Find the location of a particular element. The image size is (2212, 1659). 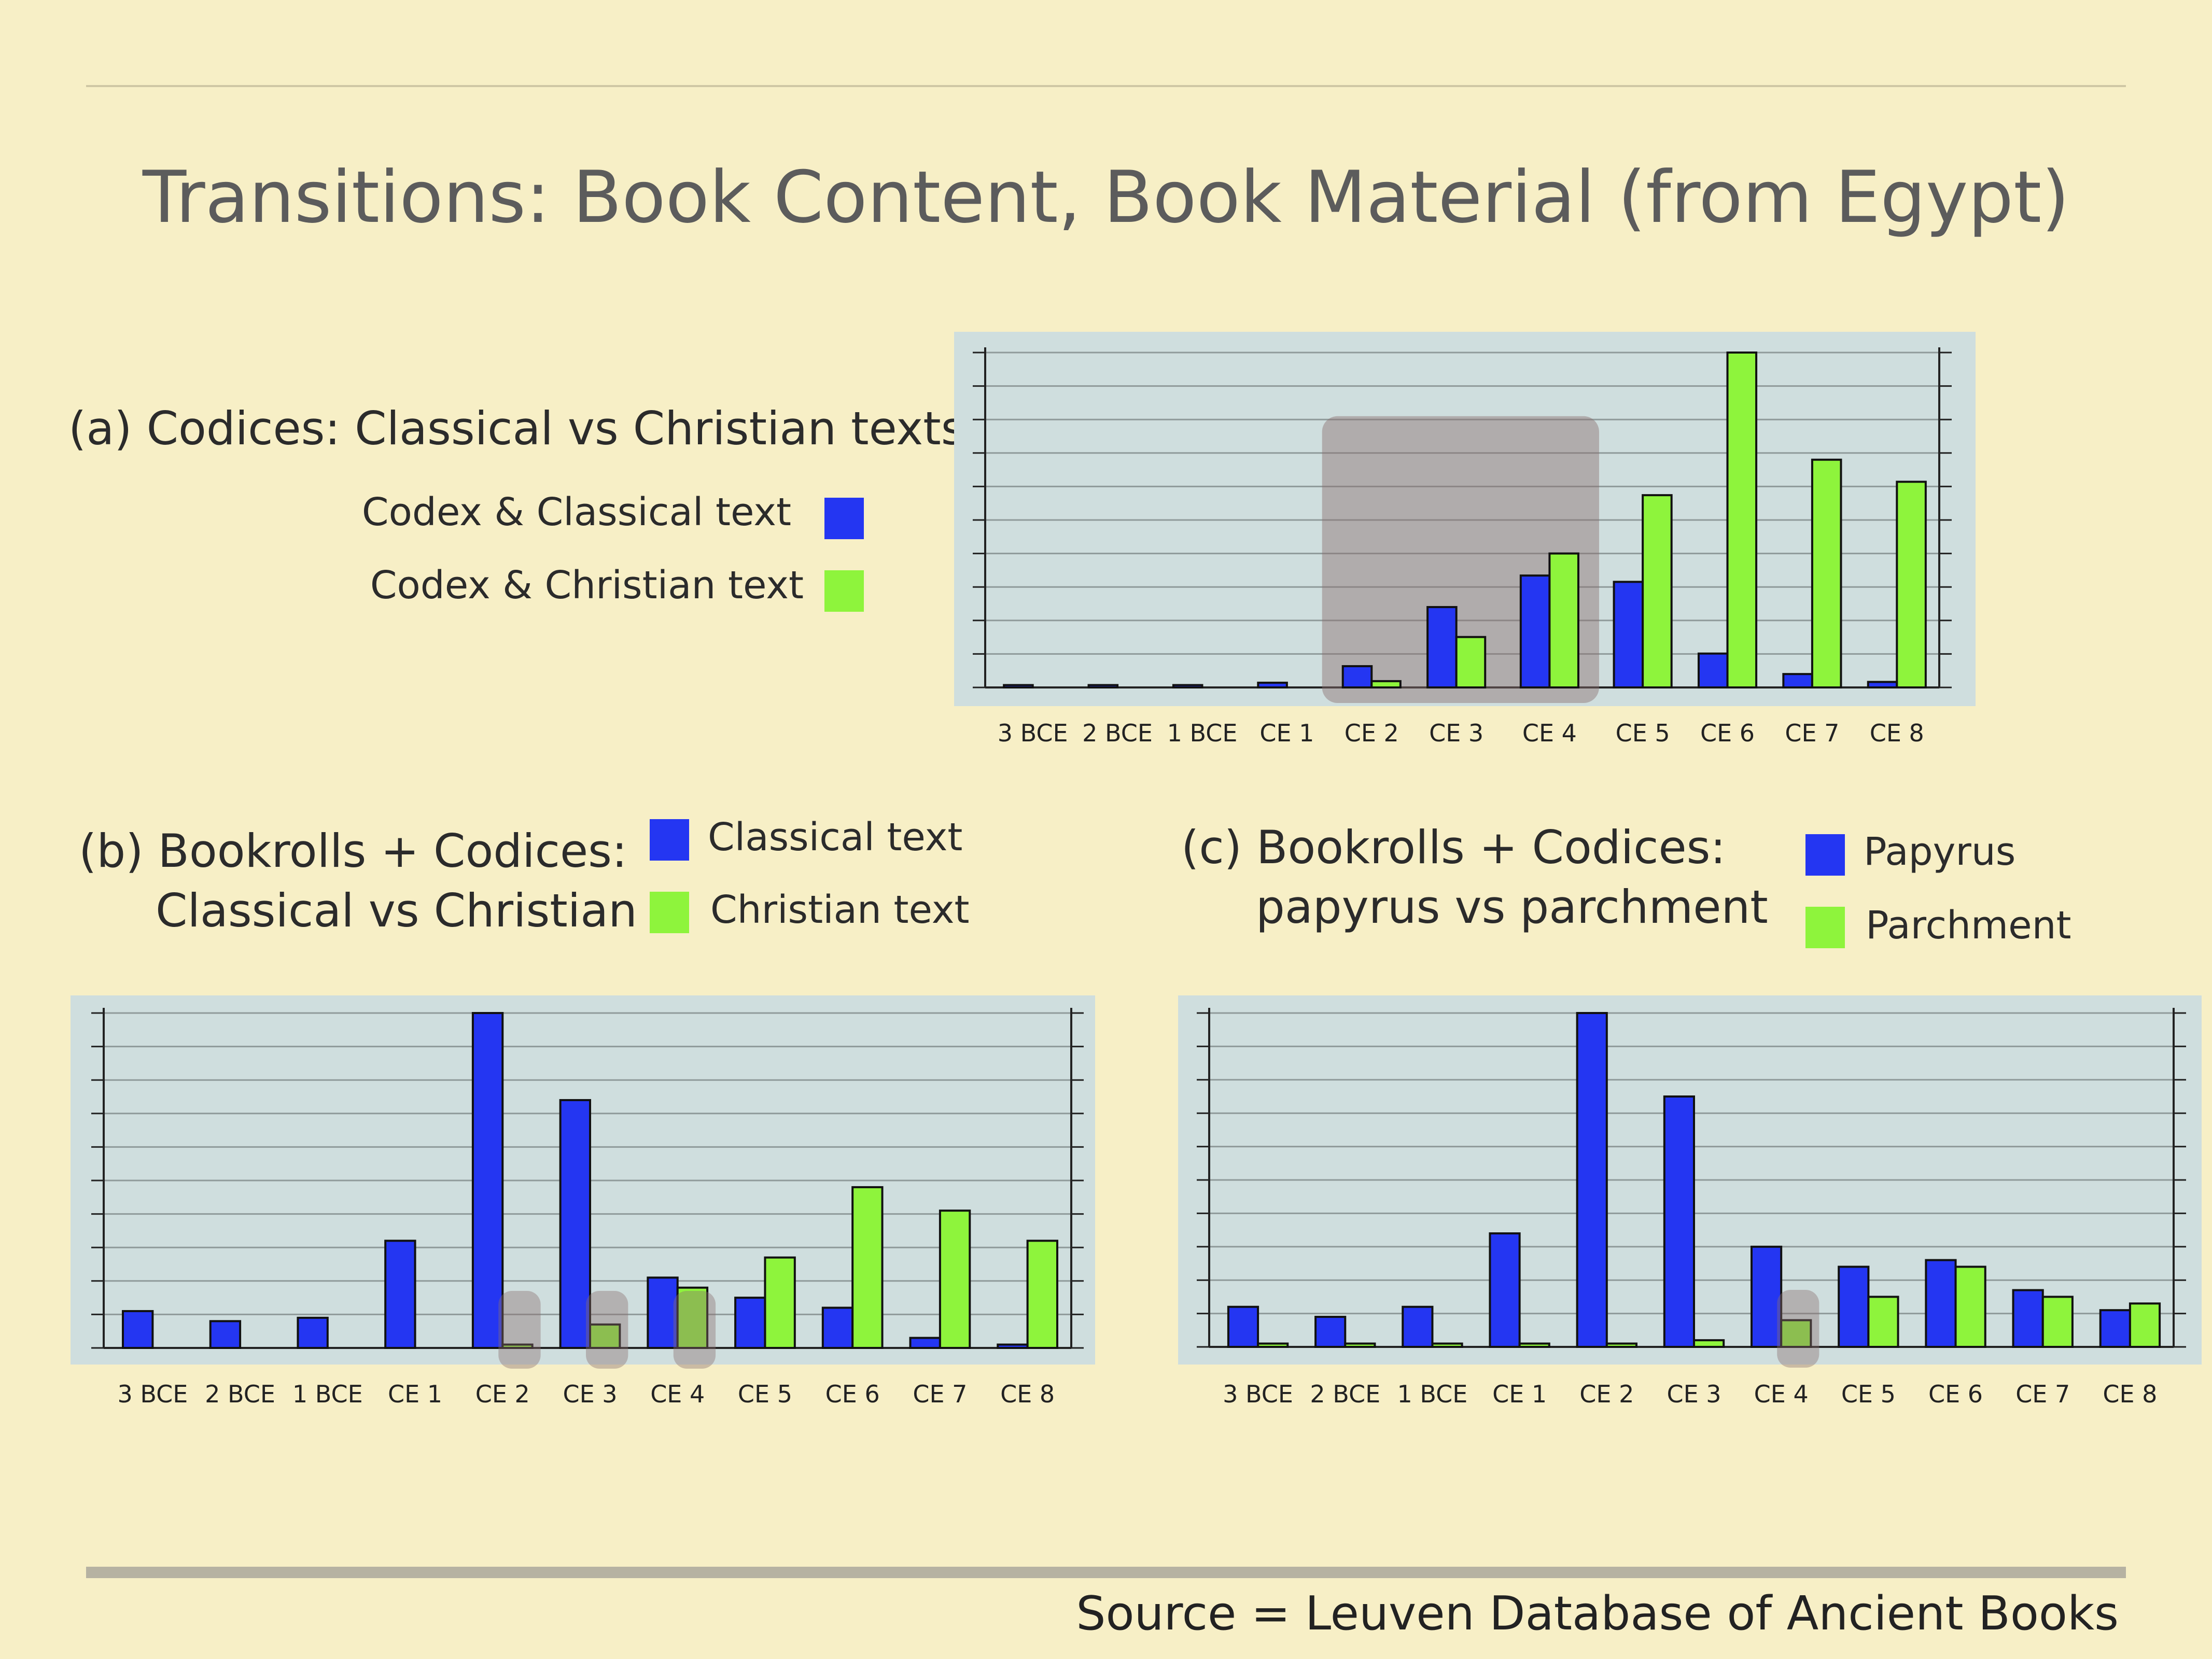

panel-b-heading-line2: Classical vs Christian is located at coordinates (396, 910).